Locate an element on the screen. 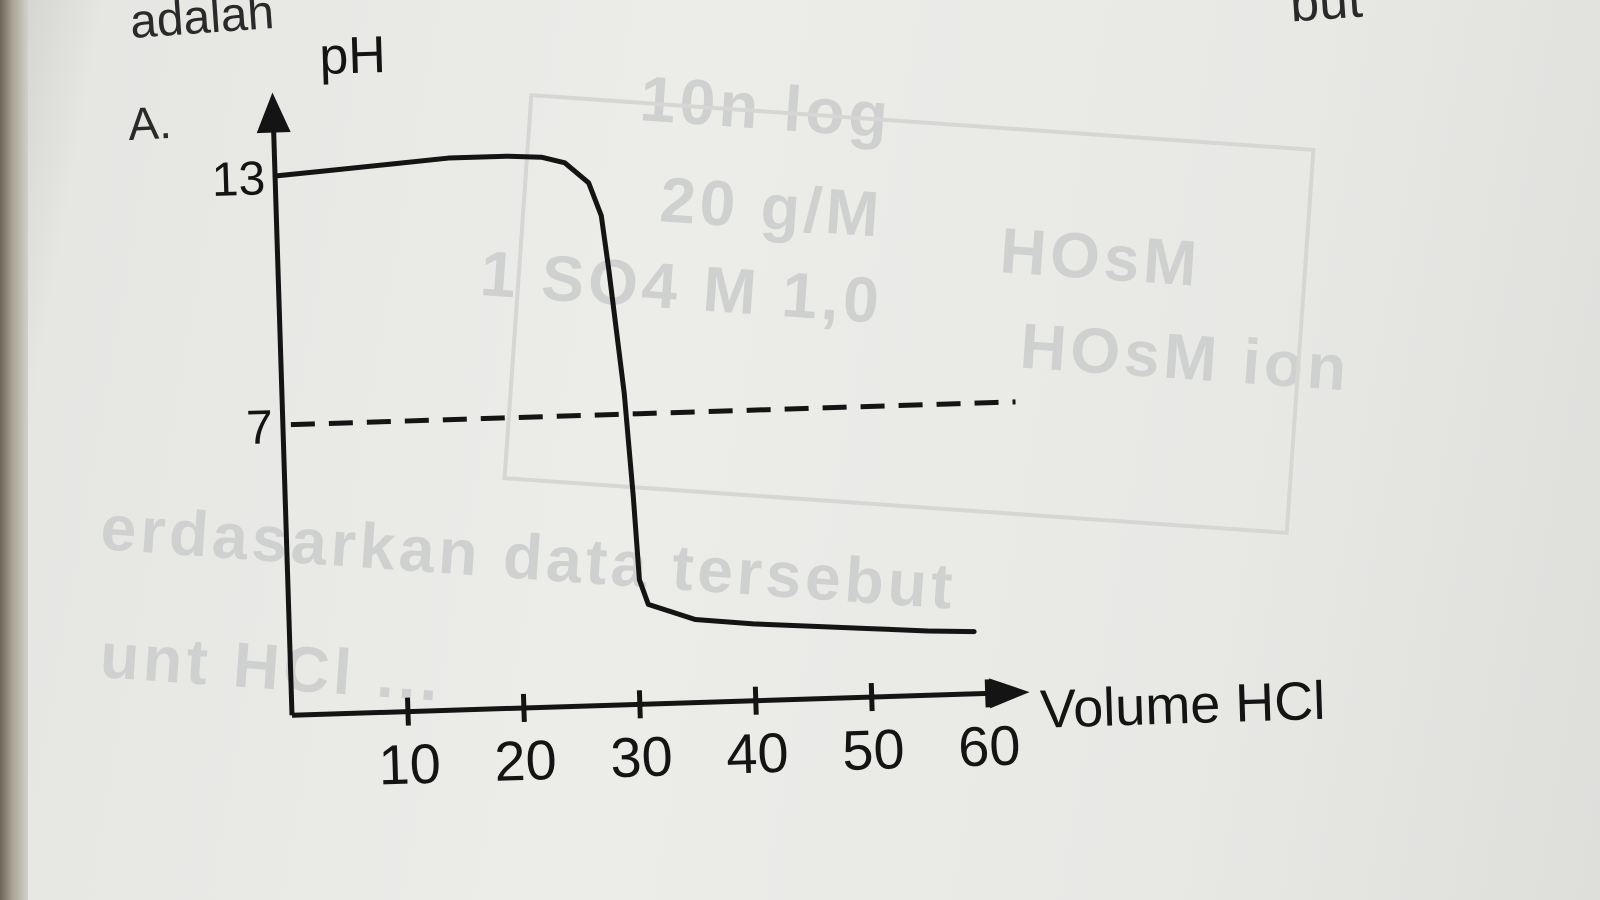  y-tick-label: 13 is located at coordinates (238, 179).